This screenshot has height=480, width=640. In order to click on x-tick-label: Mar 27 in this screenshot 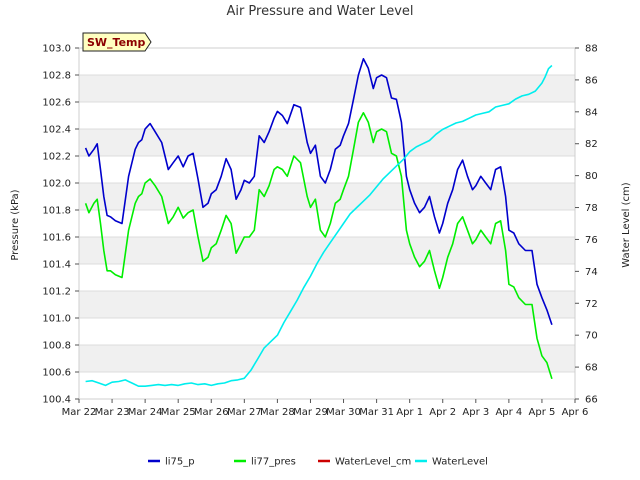, I will do `click(244, 412)`.